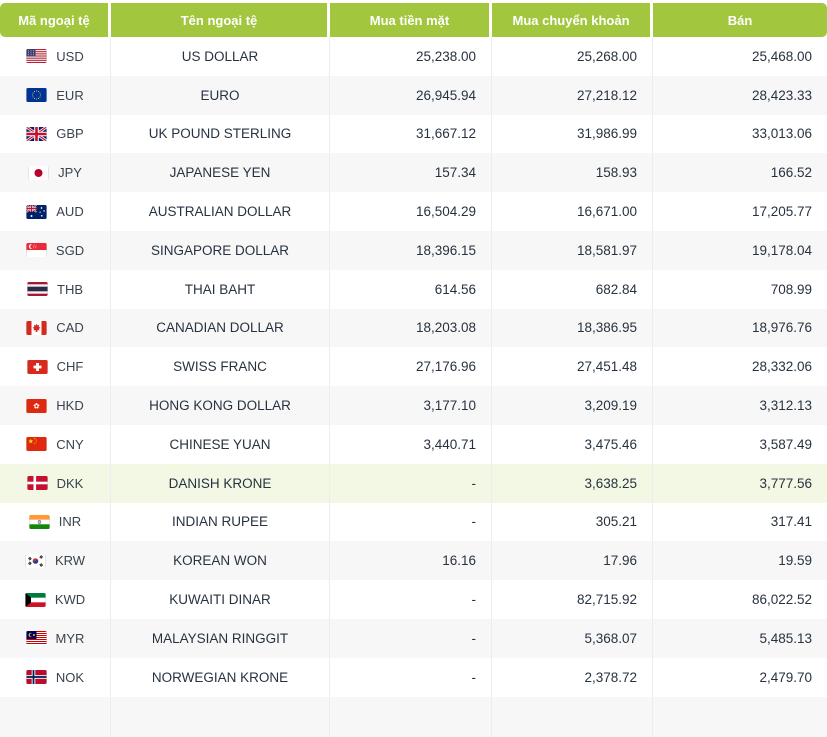 This screenshot has width=827, height=737. I want to click on currency-name-cell: THAI BAHT, so click(220, 289).